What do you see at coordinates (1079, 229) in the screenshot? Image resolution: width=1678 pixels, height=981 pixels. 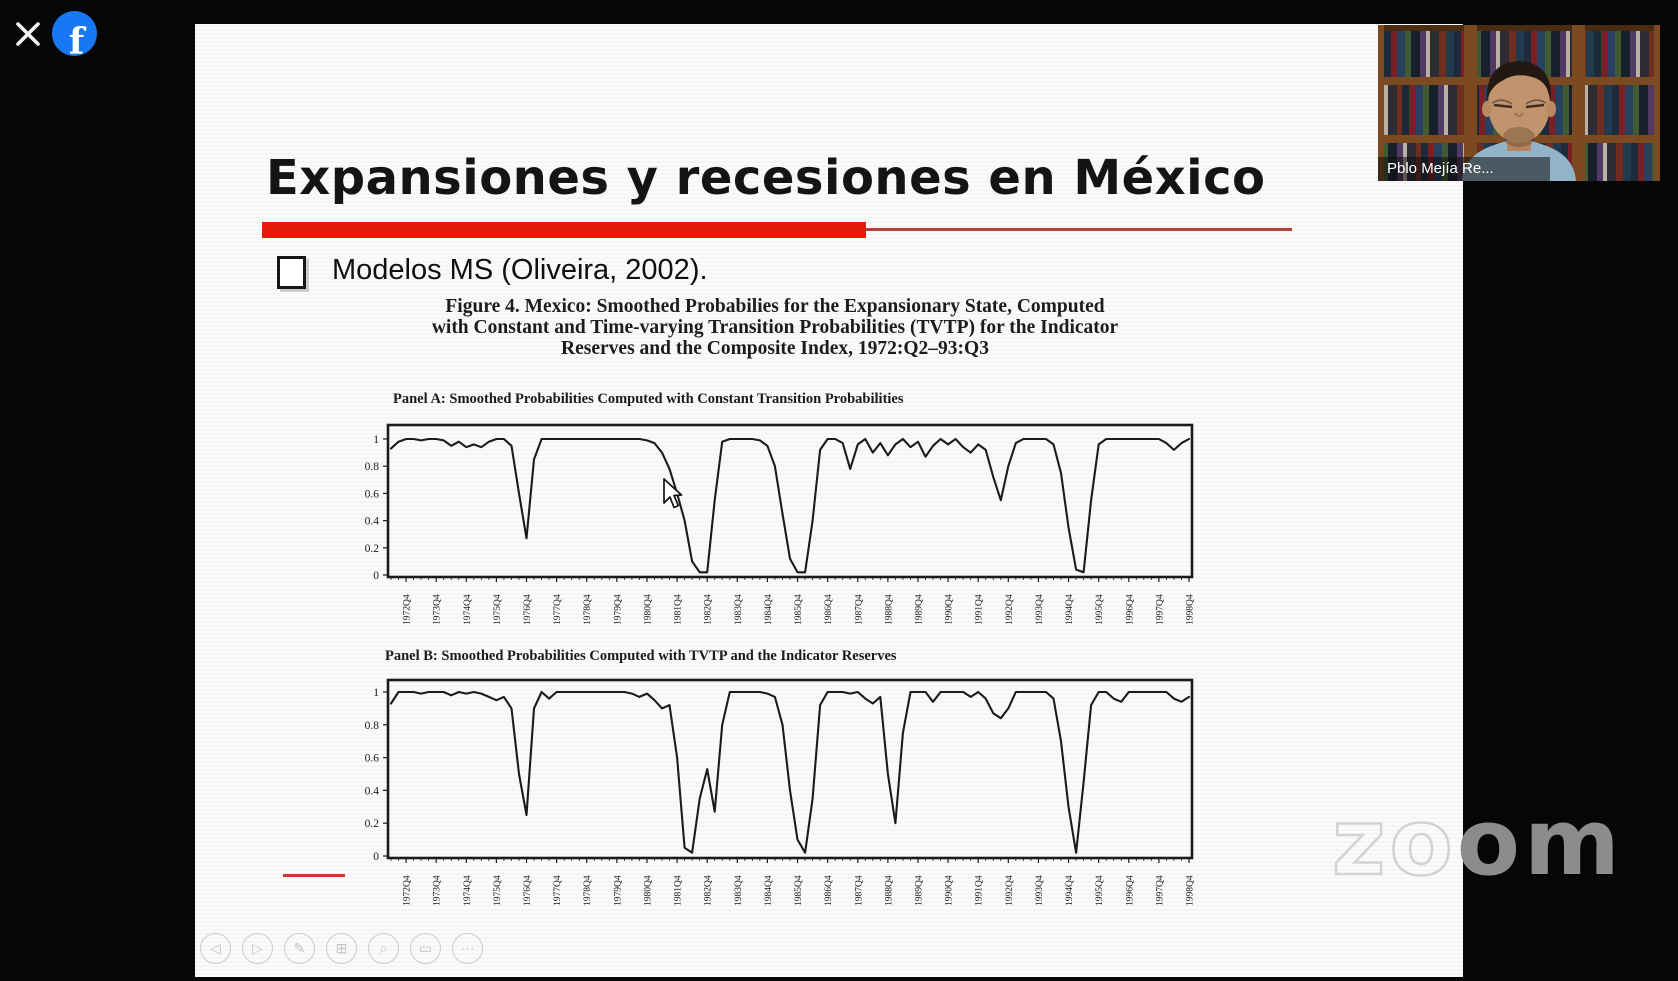 I see `title-underline-line` at bounding box center [1079, 229].